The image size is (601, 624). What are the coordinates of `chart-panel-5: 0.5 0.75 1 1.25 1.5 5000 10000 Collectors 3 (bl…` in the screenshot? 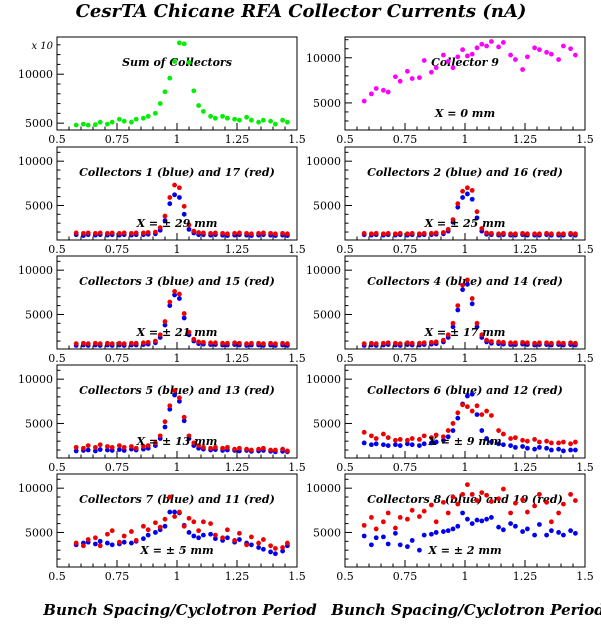 It's located at (162, 310).